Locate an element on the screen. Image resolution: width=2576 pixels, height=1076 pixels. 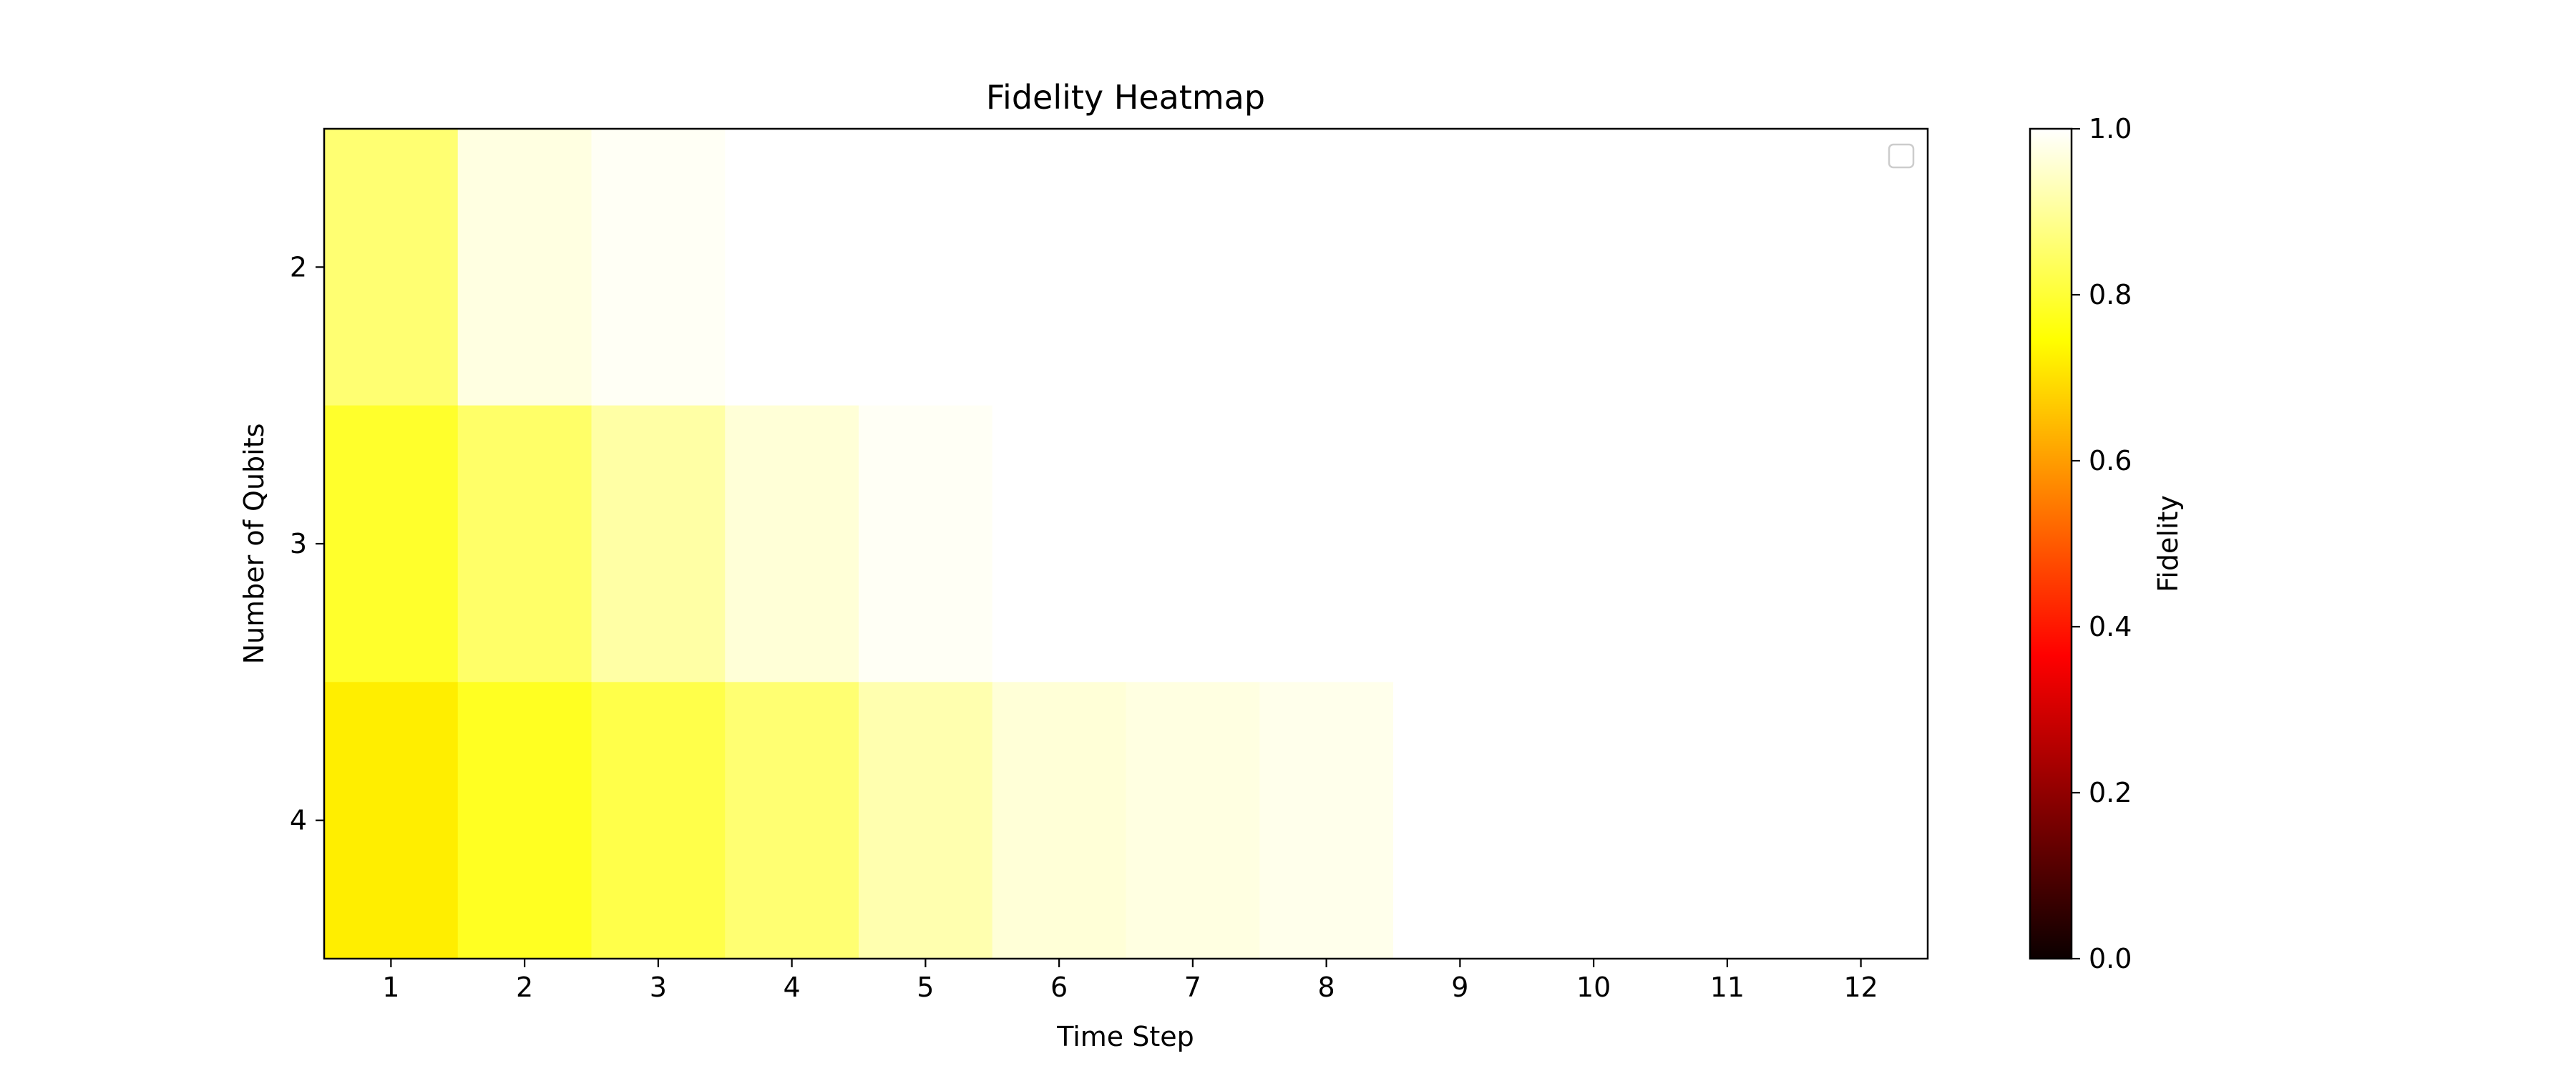
x-tick-label: 11 is located at coordinates (1727, 987).